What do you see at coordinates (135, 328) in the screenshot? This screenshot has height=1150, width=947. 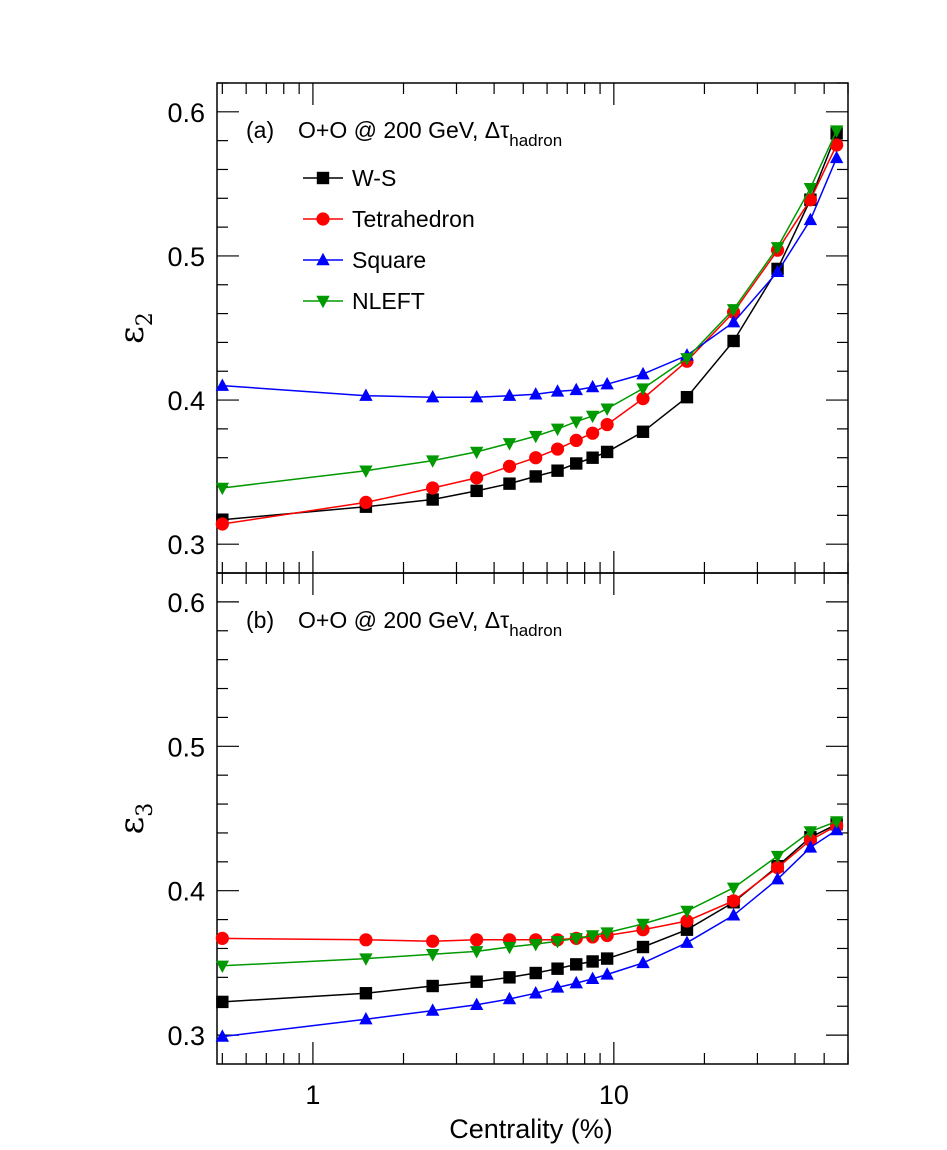 I see `y-axis-title: ε2` at bounding box center [135, 328].